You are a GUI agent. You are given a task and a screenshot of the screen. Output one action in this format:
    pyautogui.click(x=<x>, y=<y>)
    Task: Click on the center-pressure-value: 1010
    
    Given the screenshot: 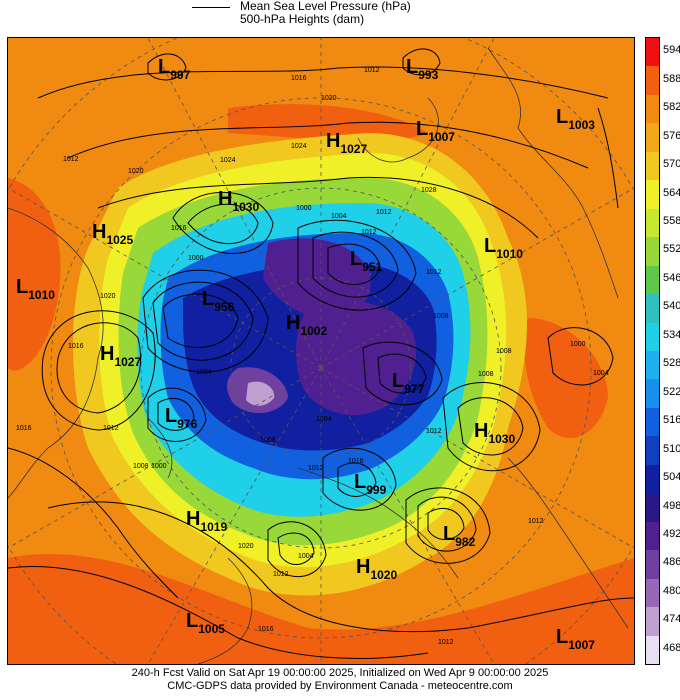 What is the action you would take?
    pyautogui.click(x=509, y=254)
    